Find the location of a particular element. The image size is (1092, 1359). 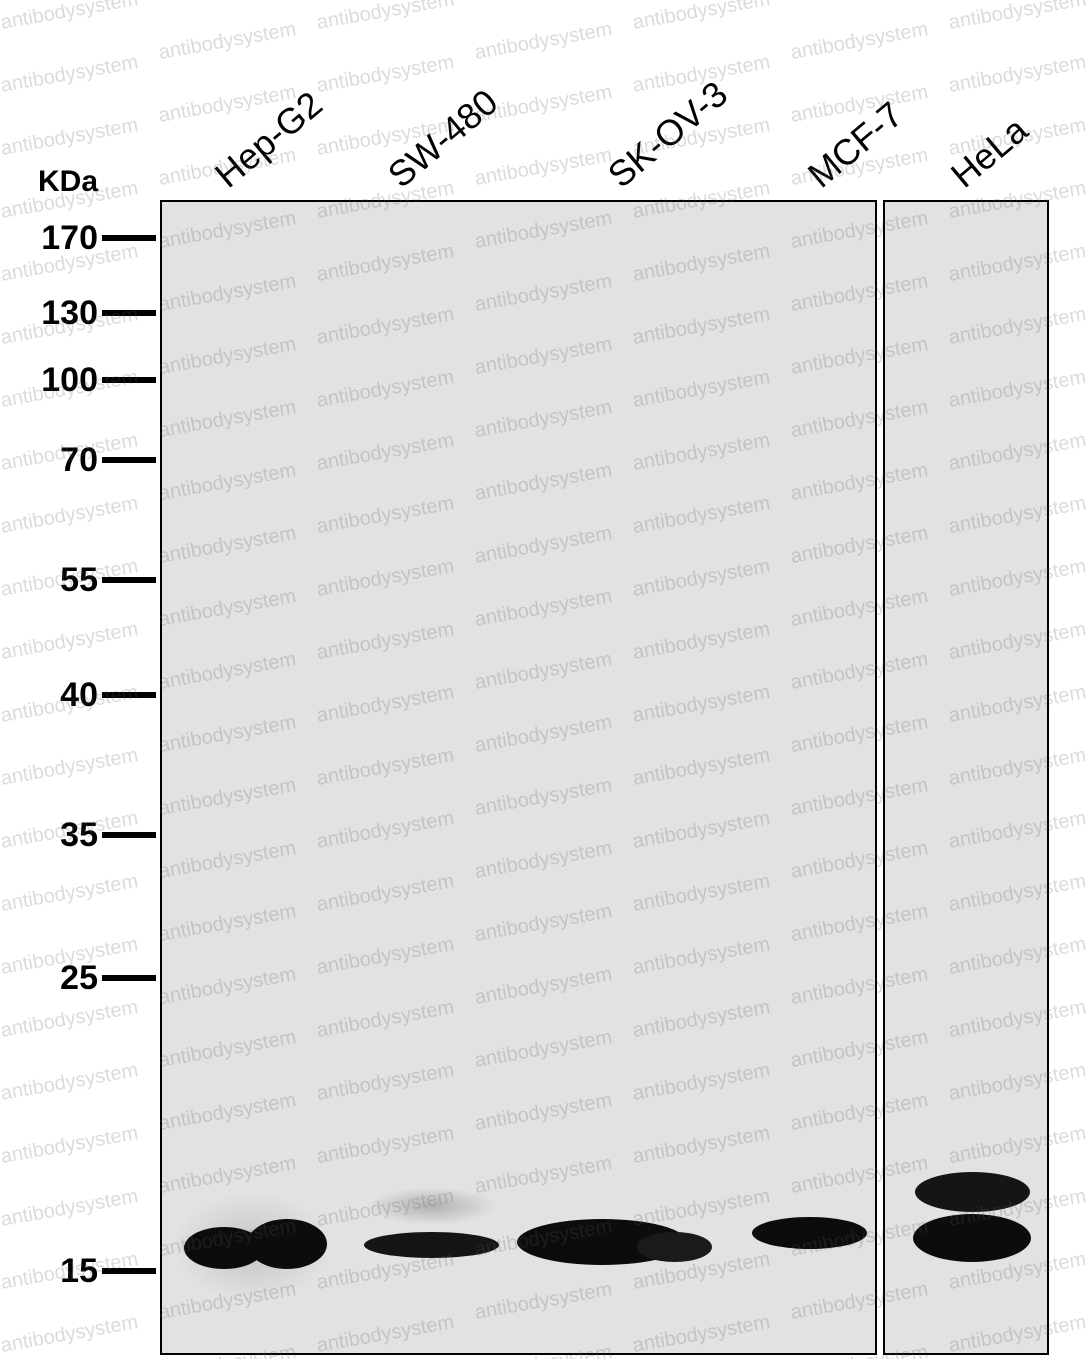

marker-15: 15 is located at coordinates (79, 1271).